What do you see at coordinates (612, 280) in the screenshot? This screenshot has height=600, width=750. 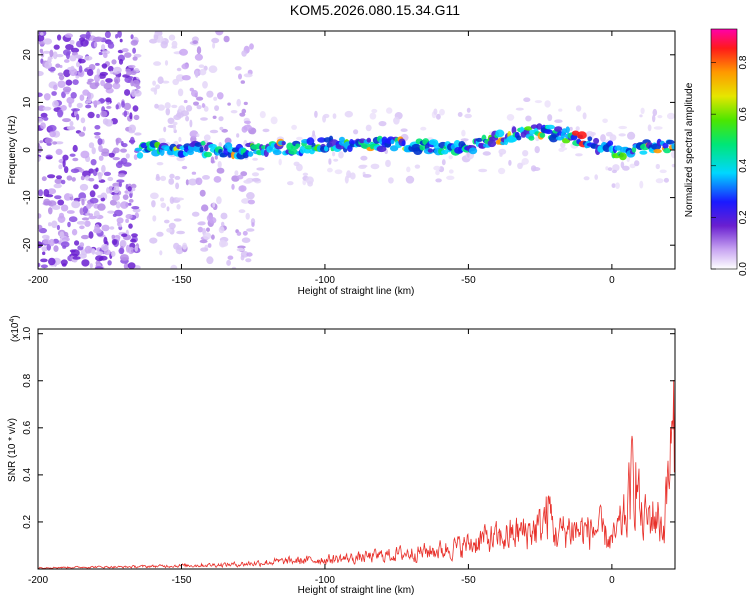 I see `x-tick-label: 0` at bounding box center [612, 280].